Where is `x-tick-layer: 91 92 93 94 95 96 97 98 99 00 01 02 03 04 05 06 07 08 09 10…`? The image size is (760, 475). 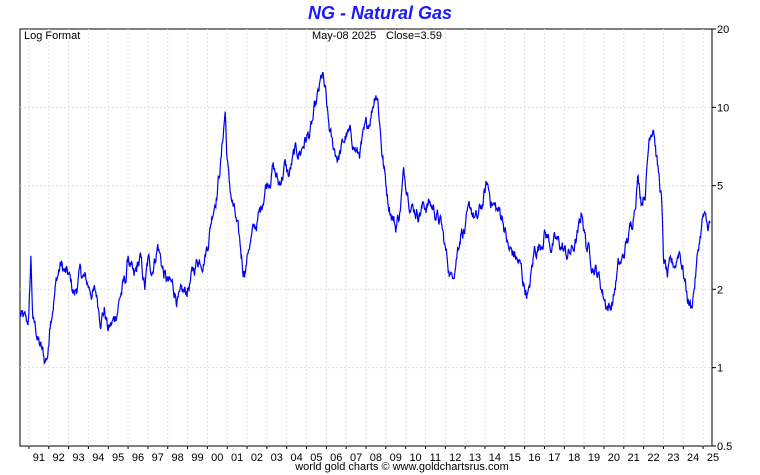 x-tick-layer: 91 92 93 94 95 96 97 98 99 00 01 02 03 04 05 06 07 08 09 10… is located at coordinates (373, 455).